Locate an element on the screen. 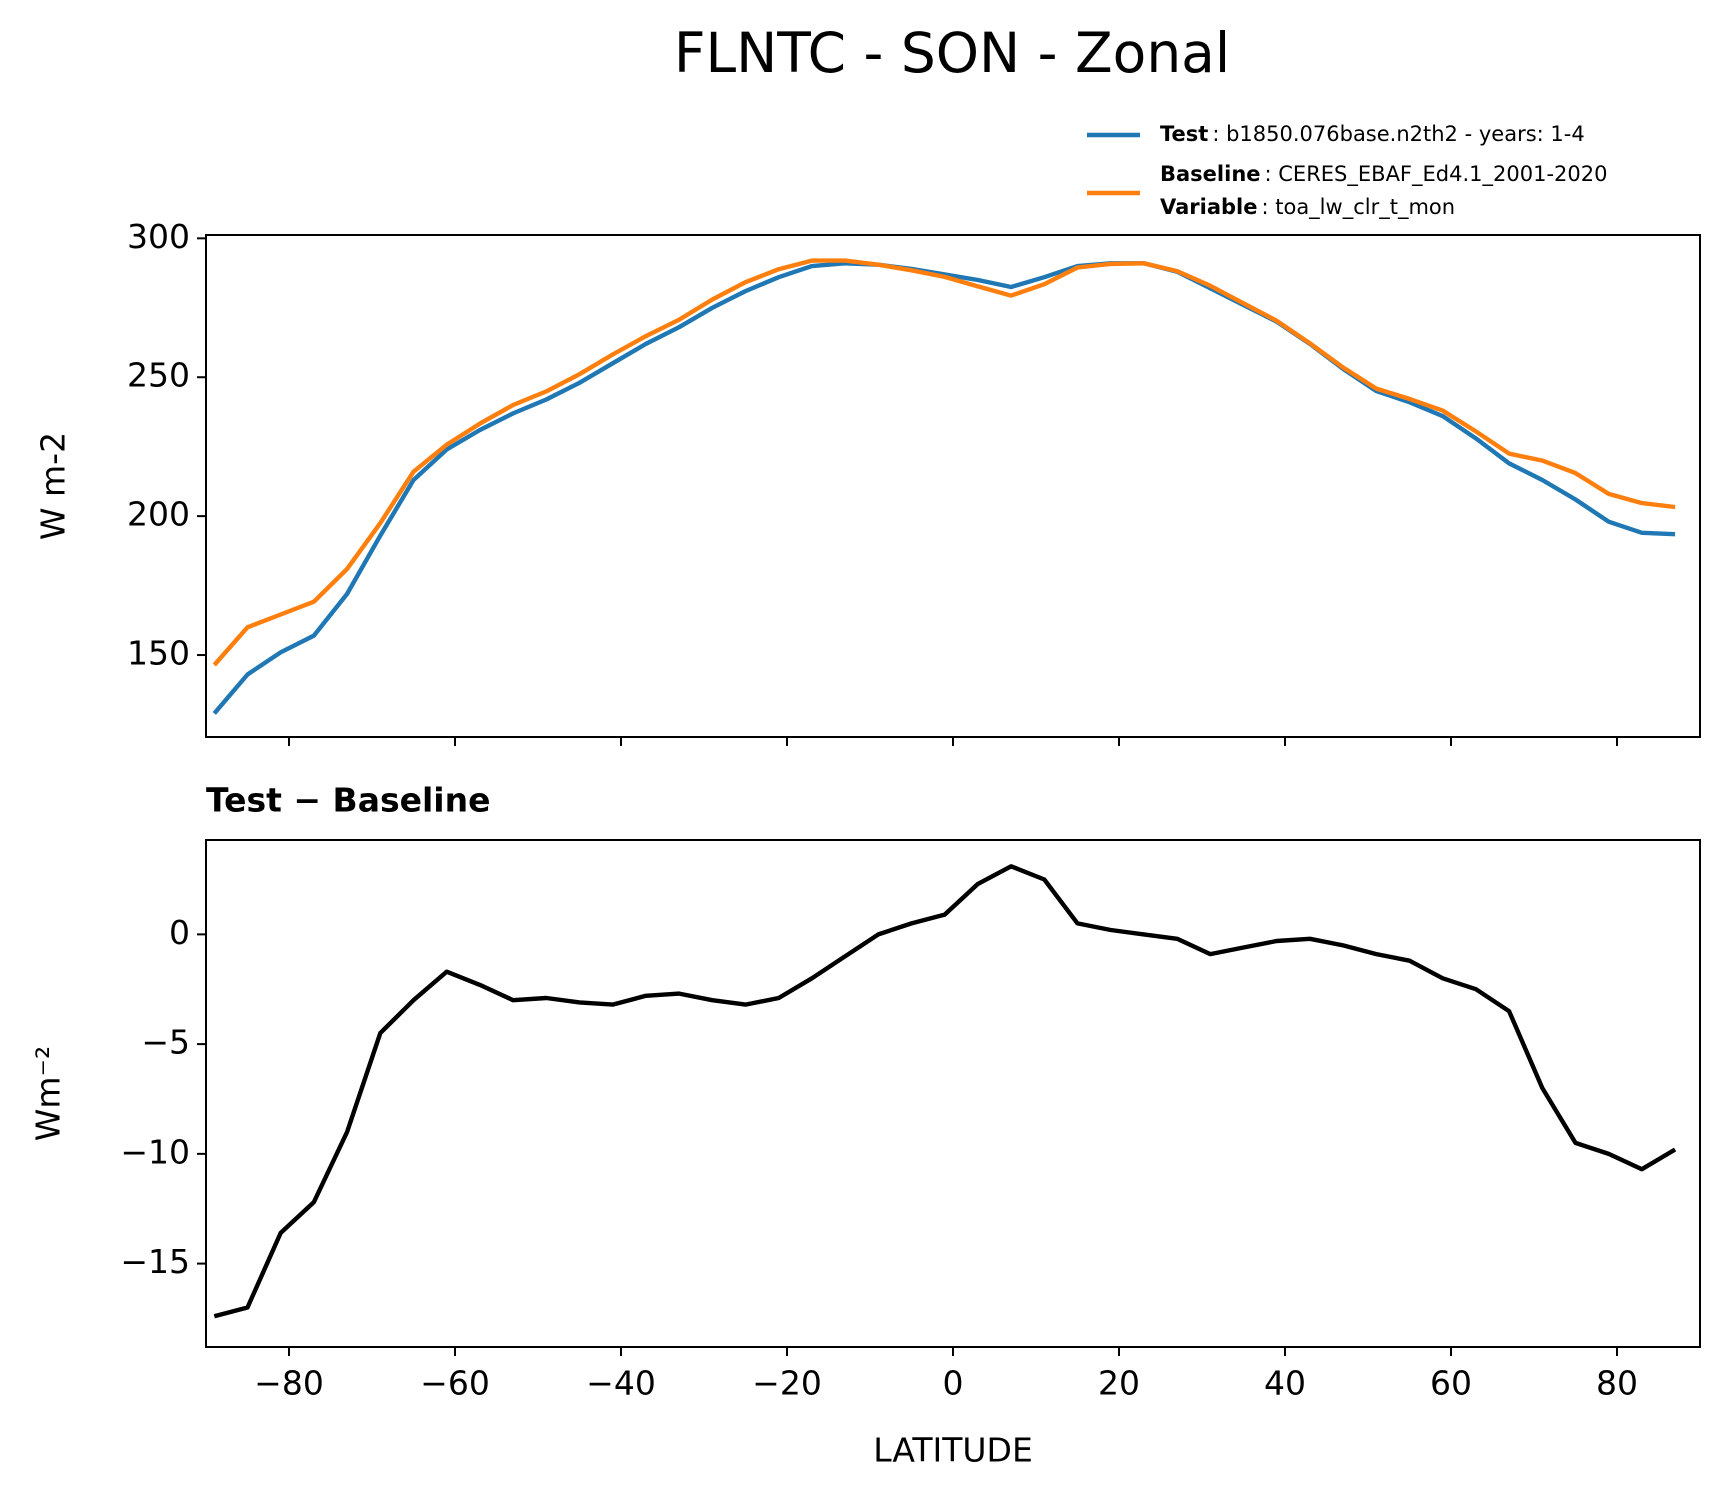  x-tick-label: 60 is located at coordinates (1451, 1383).